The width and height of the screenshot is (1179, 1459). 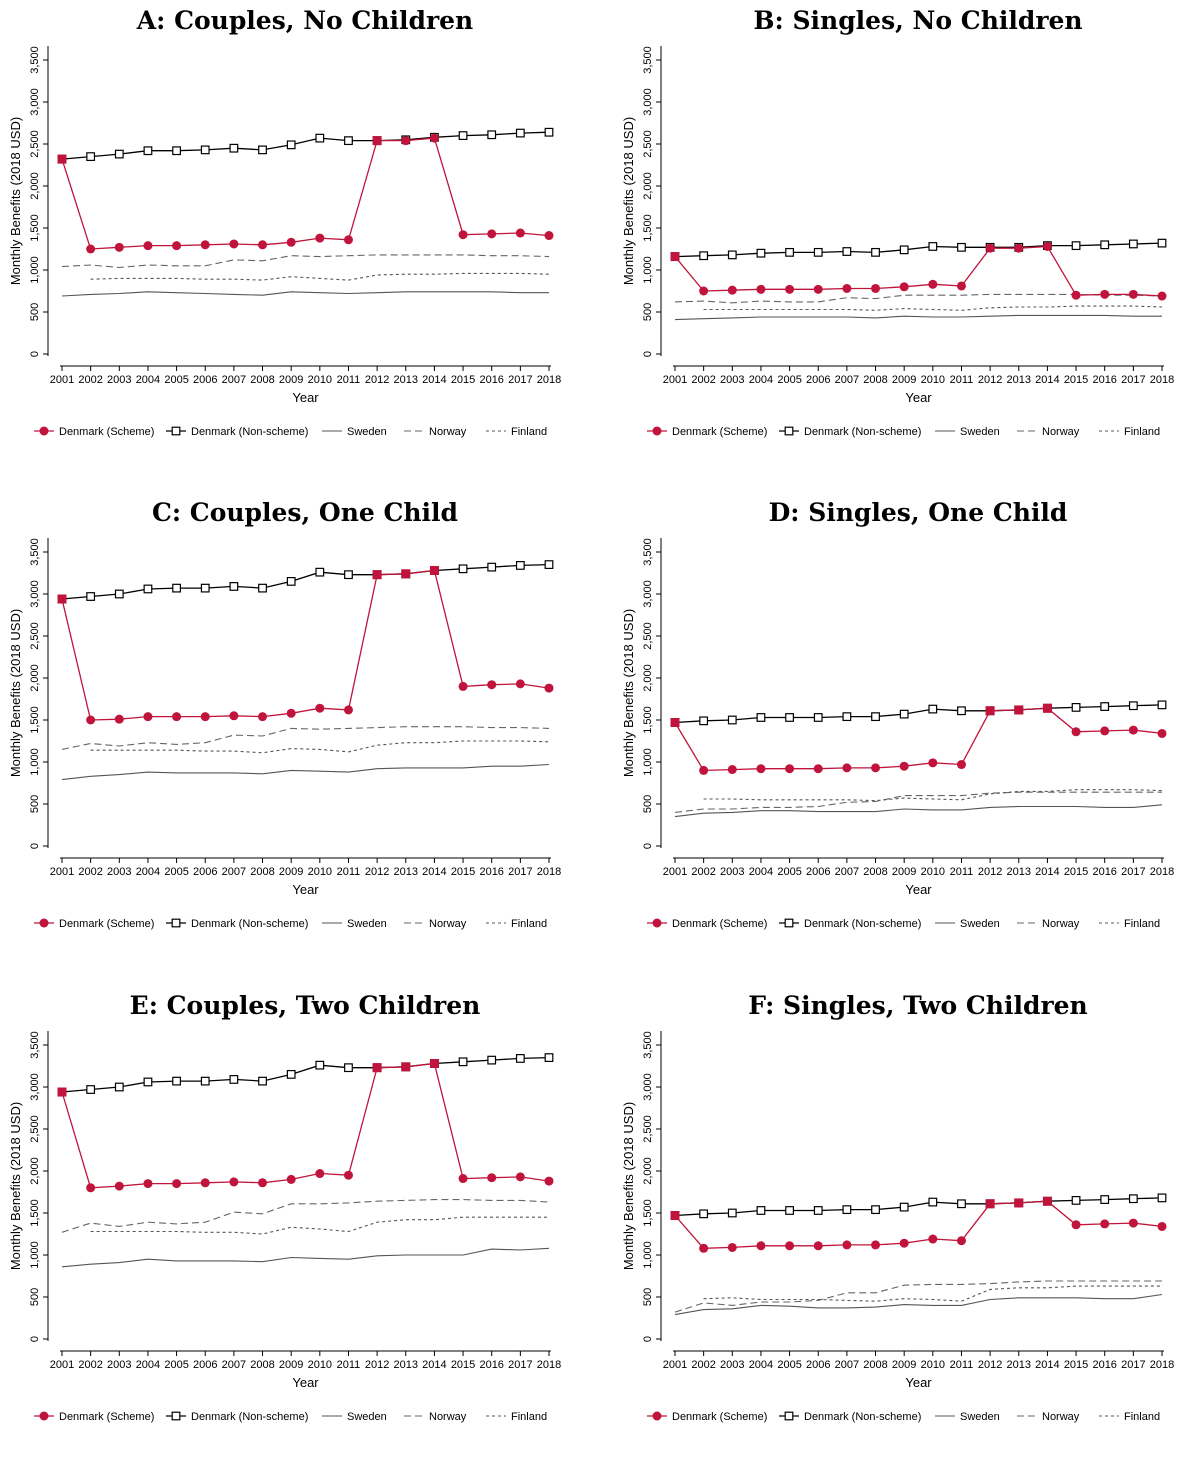 What do you see at coordinates (648, 1255) in the screenshot?
I see `y-tick-label: 1,000` at bounding box center [648, 1255].